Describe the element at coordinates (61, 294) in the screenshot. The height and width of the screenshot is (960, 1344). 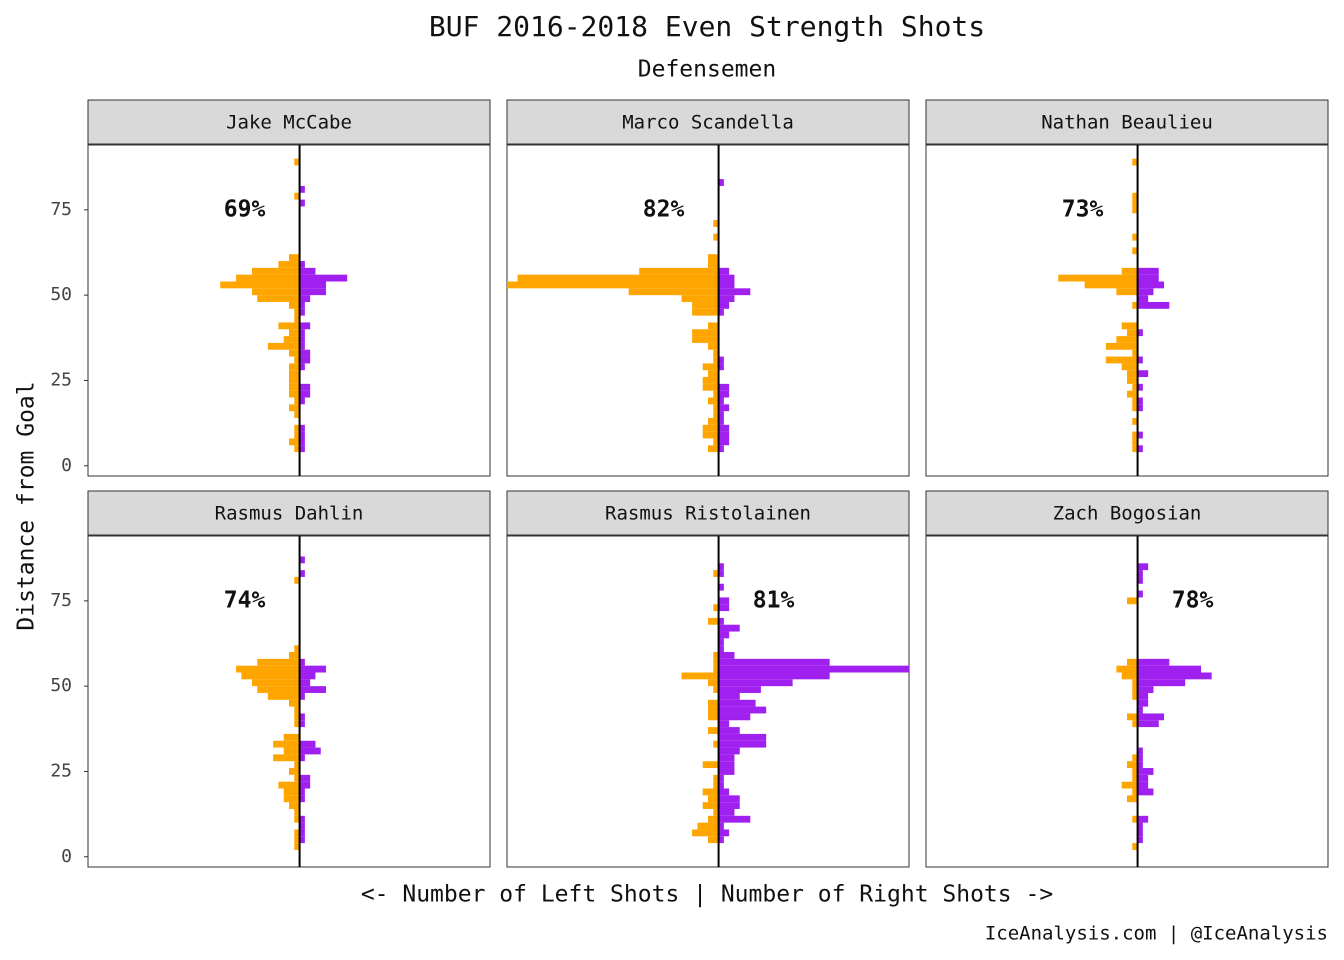
I see `y-tick-label: 50` at that location.